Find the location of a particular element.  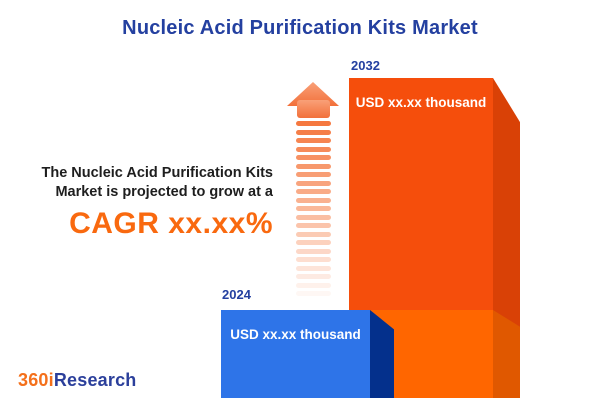

brand-logo-prefix: 360i is located at coordinates (36, 380).